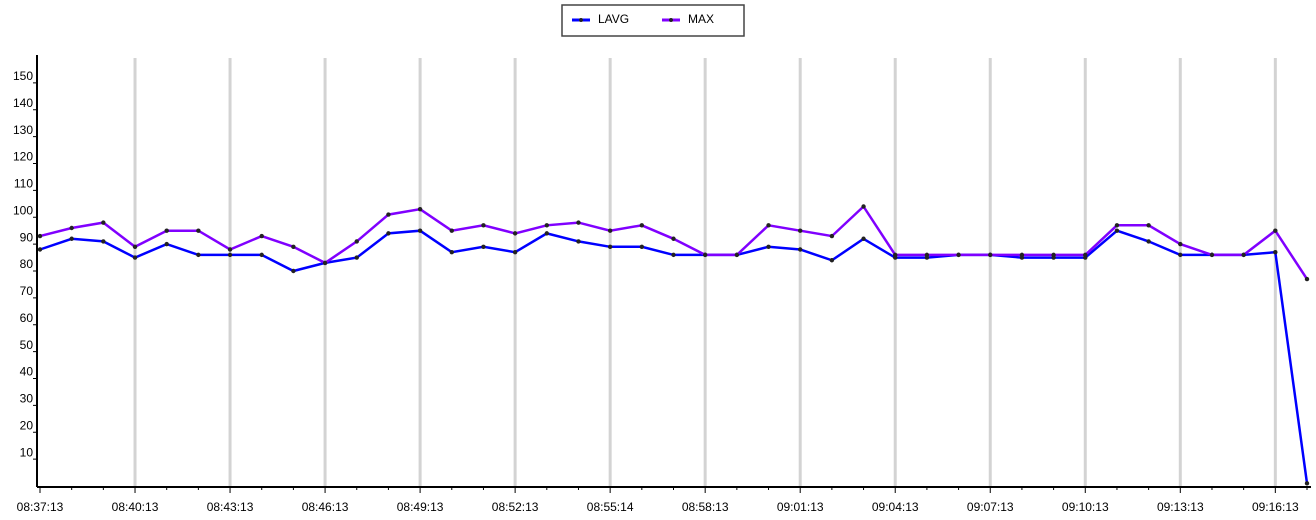 Image resolution: width=1316 pixels, height=520 pixels. Describe the element at coordinates (27, 372) in the screenshot. I see `y-tick-label: 40` at that location.